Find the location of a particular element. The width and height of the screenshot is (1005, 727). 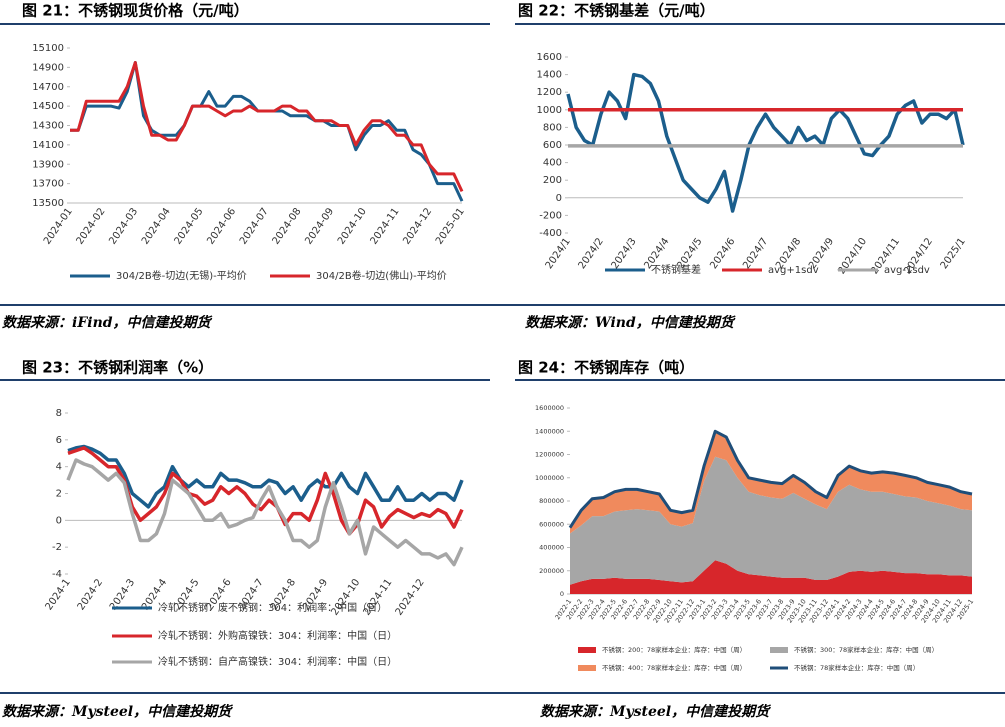

x-tick-label: 2024-11 is located at coordinates (385, 226).